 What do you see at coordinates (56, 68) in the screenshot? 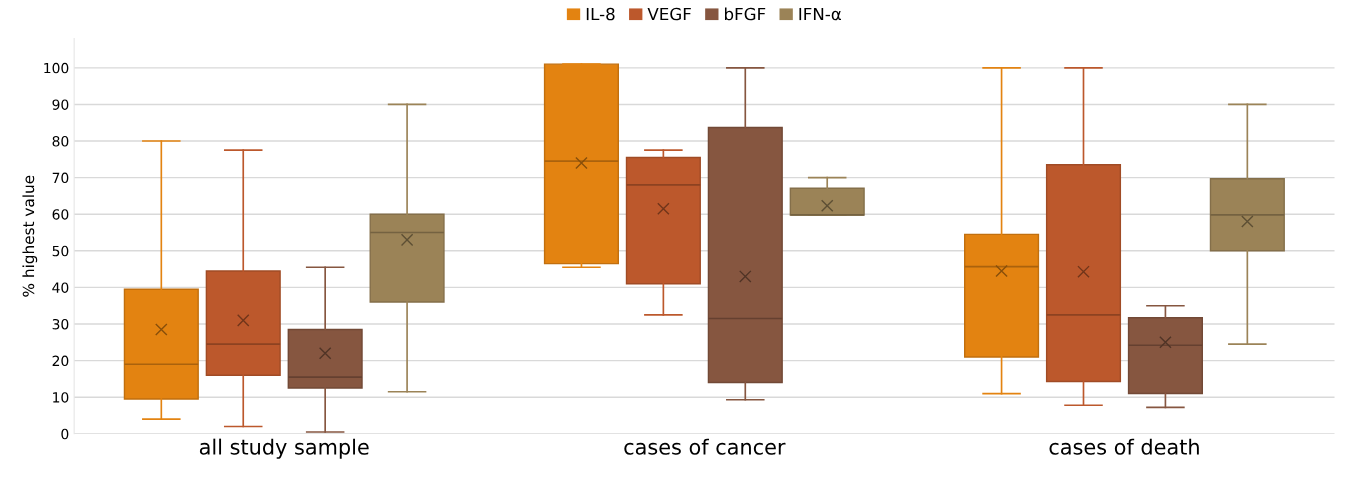
I see `y-tick-label: 100` at bounding box center [56, 68].